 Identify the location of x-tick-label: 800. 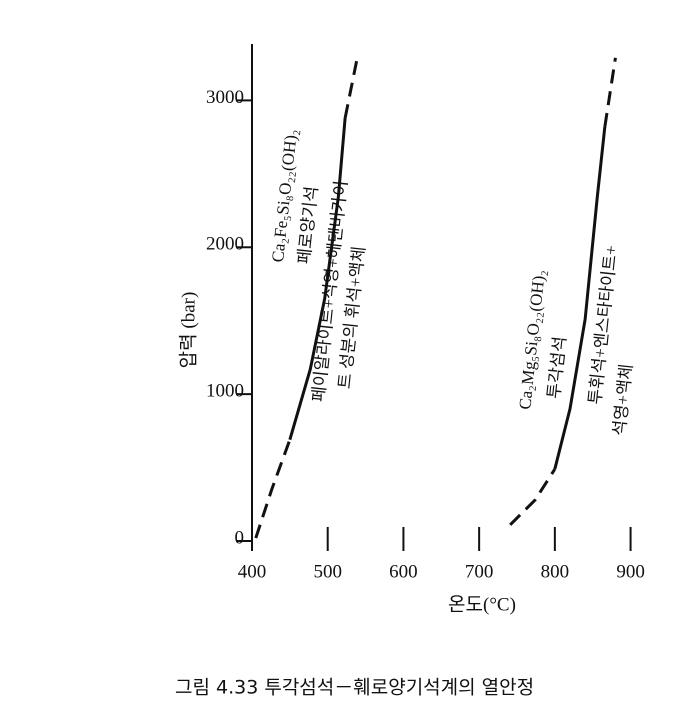
(555, 571).